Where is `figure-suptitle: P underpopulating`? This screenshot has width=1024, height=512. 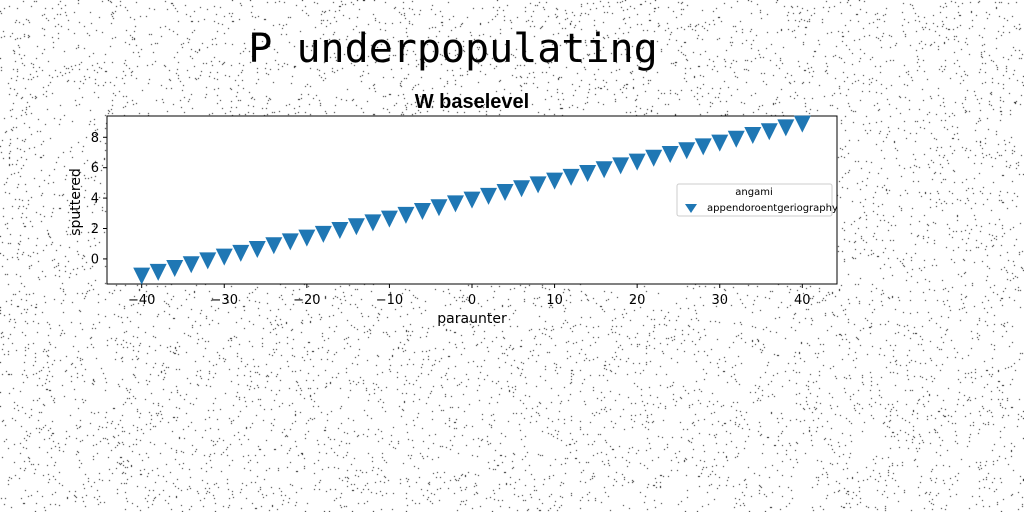 figure-suptitle: P underpopulating is located at coordinates (452, 49).